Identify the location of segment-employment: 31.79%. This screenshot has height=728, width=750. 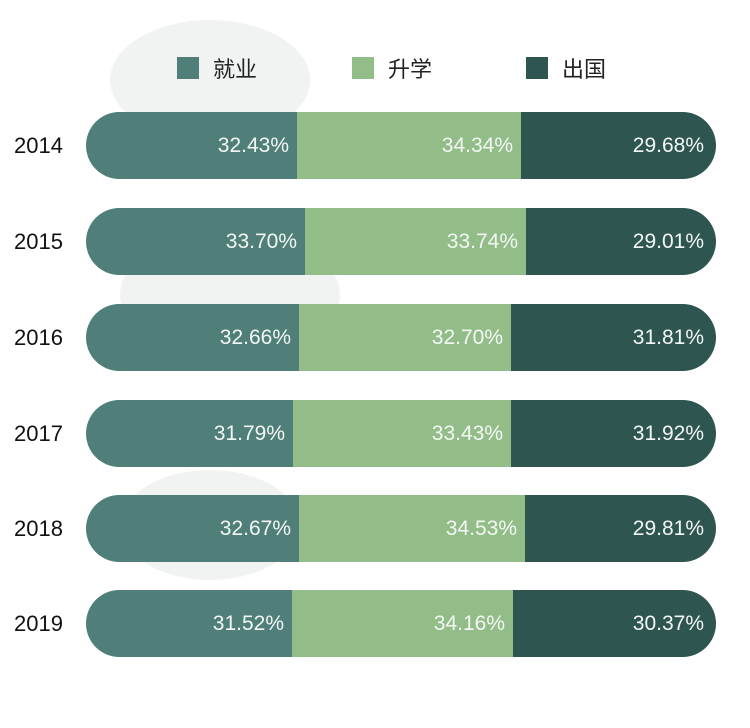
(189, 433).